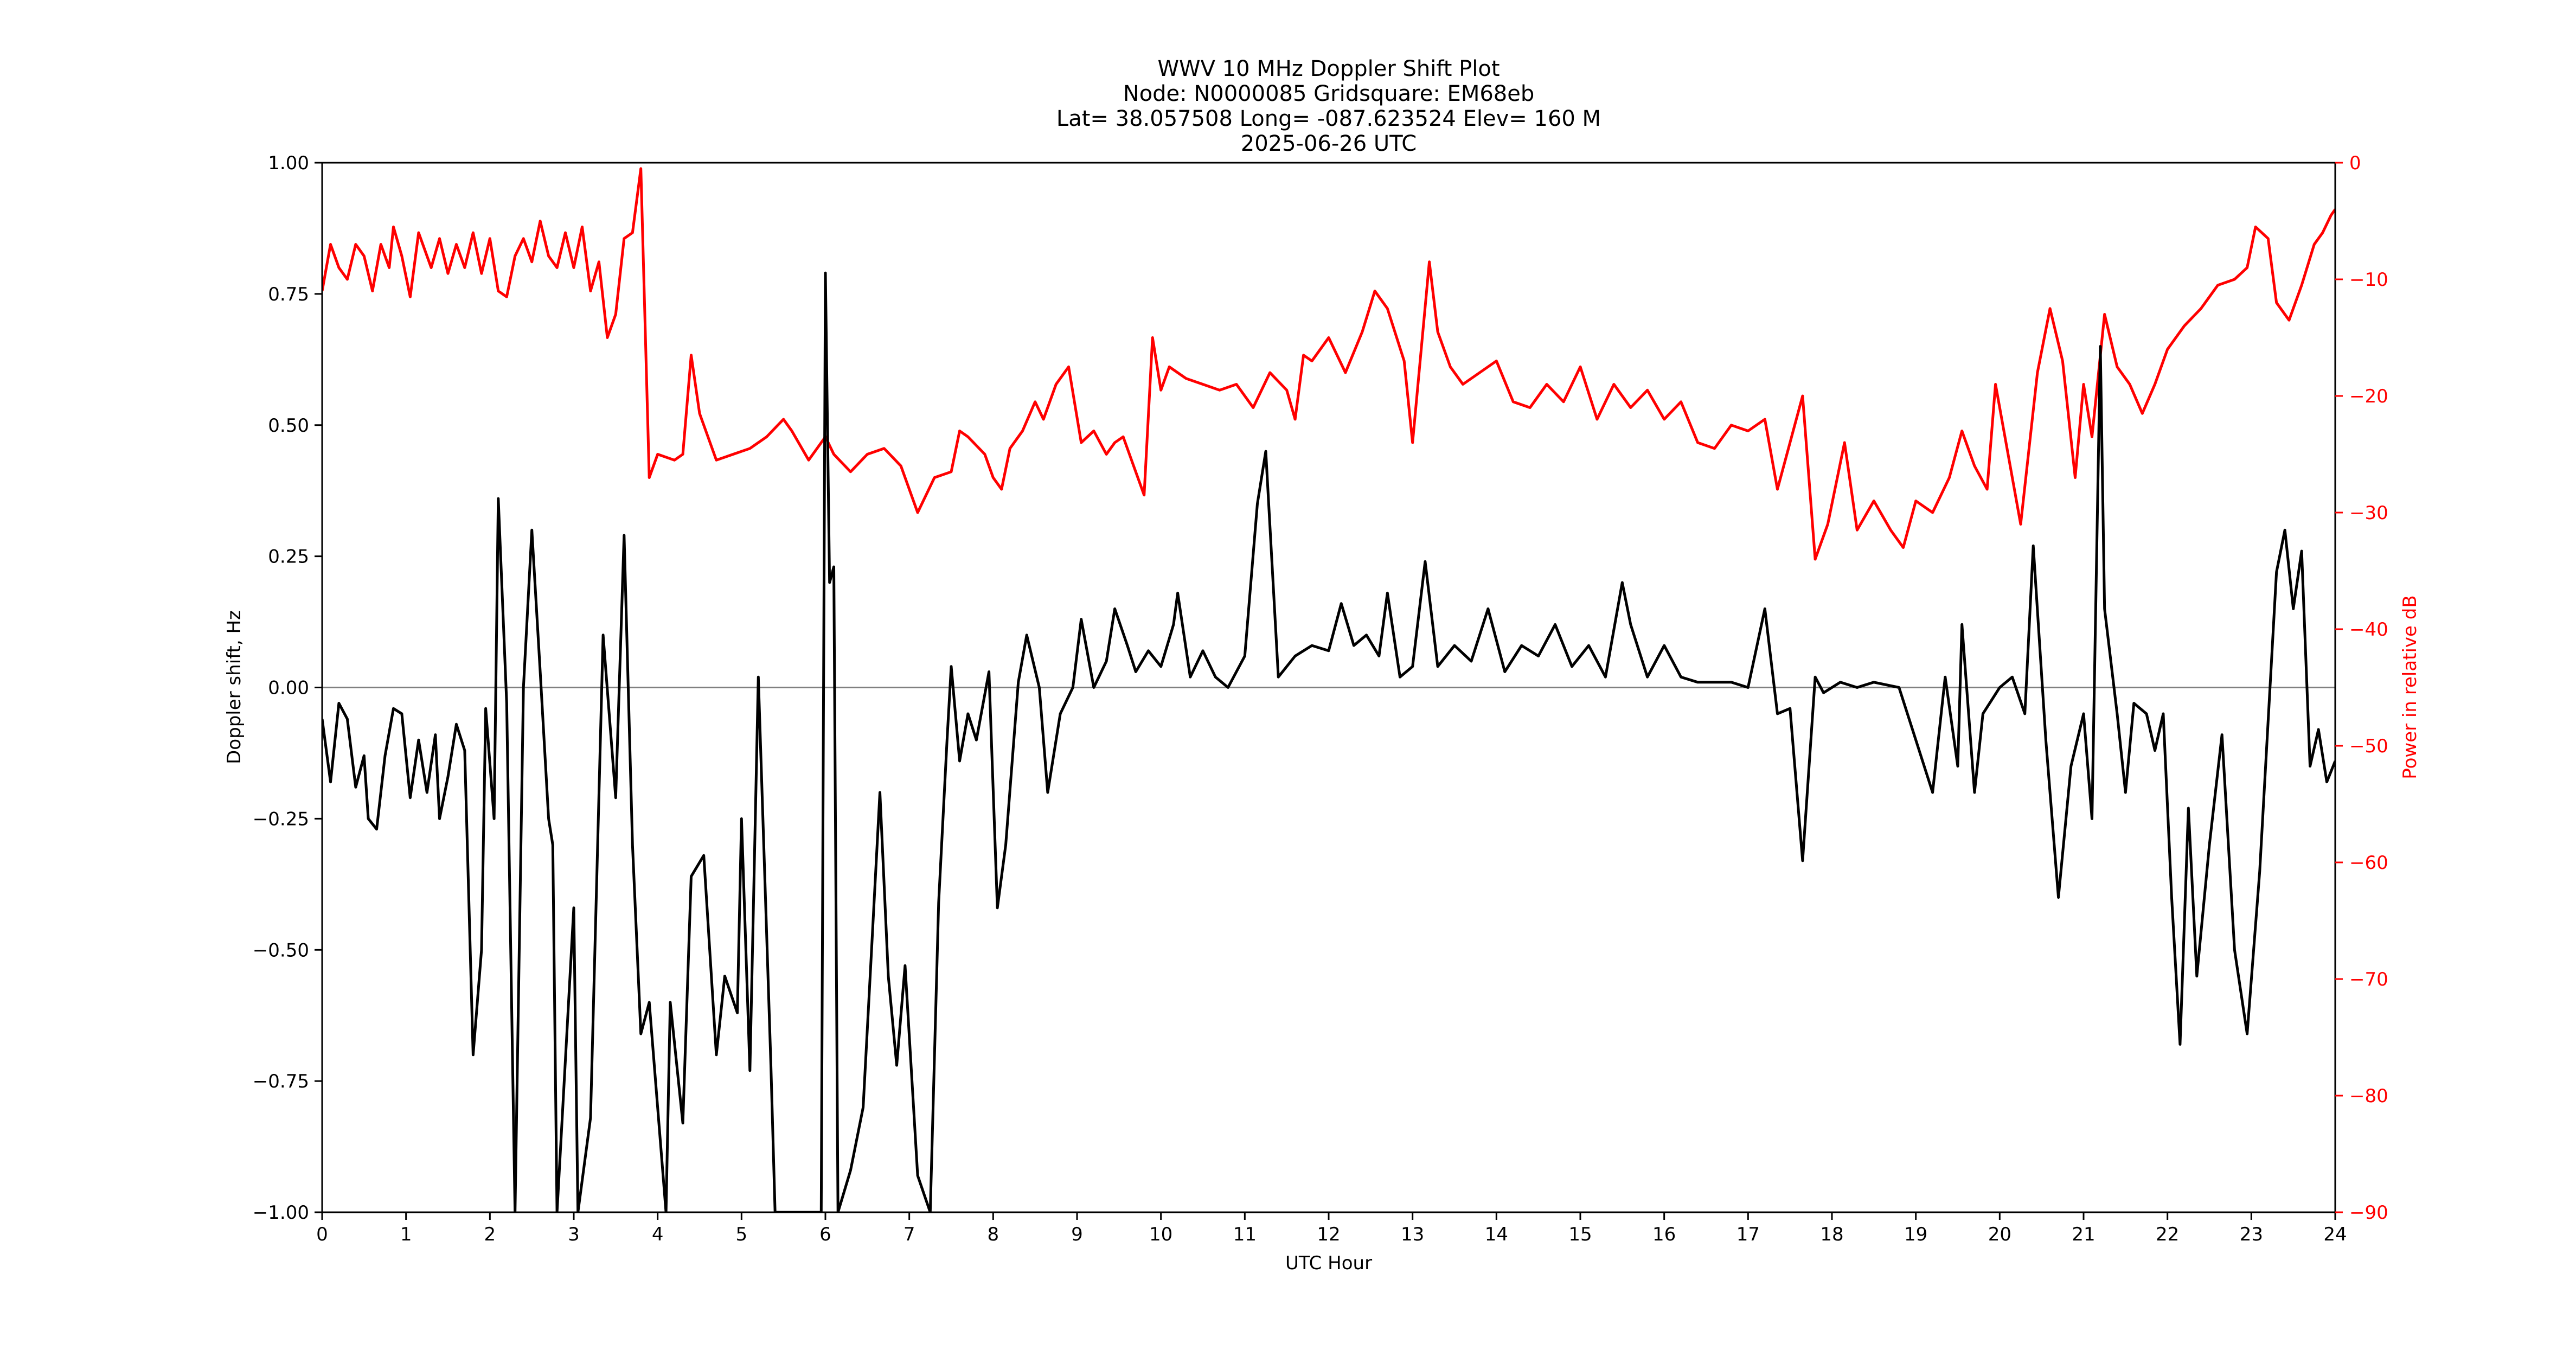 The width and height of the screenshot is (2576, 1356). What do you see at coordinates (2355, 163) in the screenshot?
I see `y2-tick-label: 0` at bounding box center [2355, 163].